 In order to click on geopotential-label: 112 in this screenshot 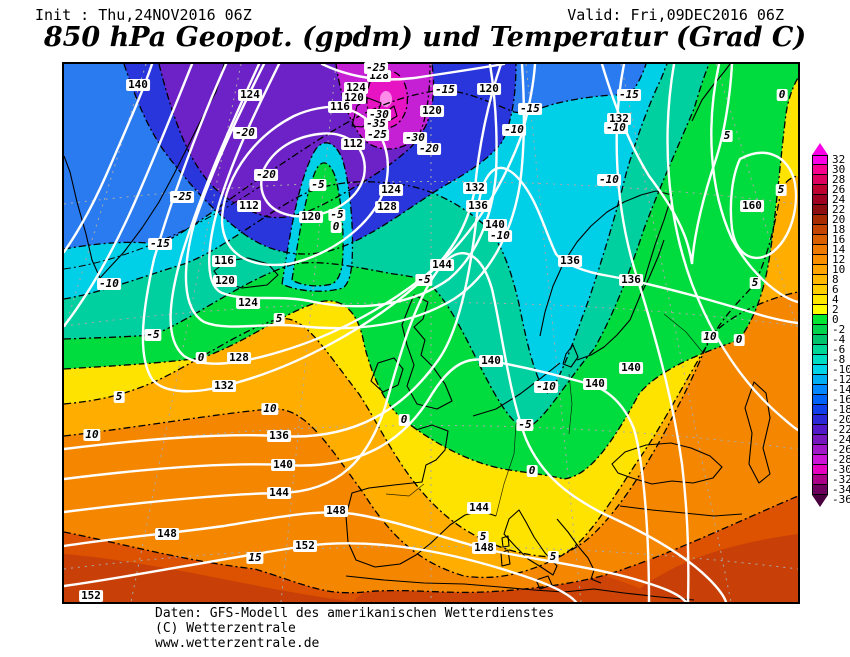, I will do `click(249, 205)`.